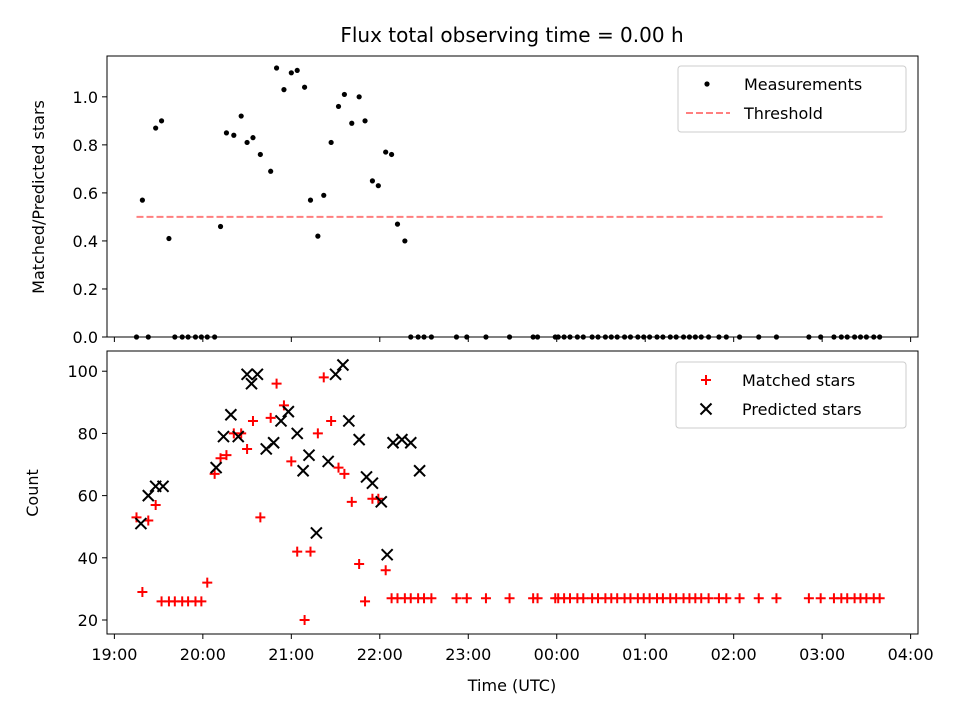 Image resolution: width=960 pixels, height=720 pixels. What do you see at coordinates (88, 620) in the screenshot?
I see `bottom-y-tick-label: 20` at bounding box center [88, 620].